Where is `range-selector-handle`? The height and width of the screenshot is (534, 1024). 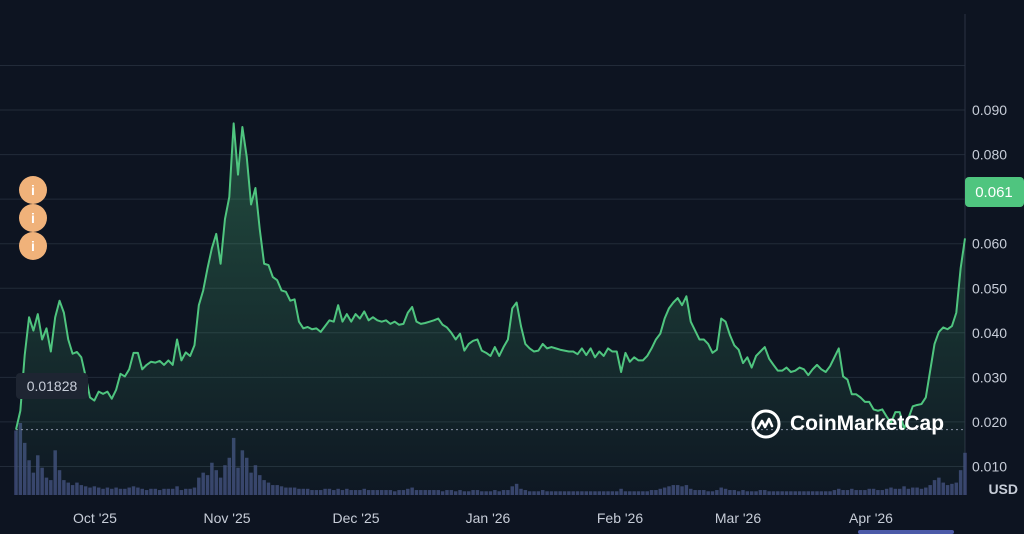 range-selector-handle is located at coordinates (906, 532).